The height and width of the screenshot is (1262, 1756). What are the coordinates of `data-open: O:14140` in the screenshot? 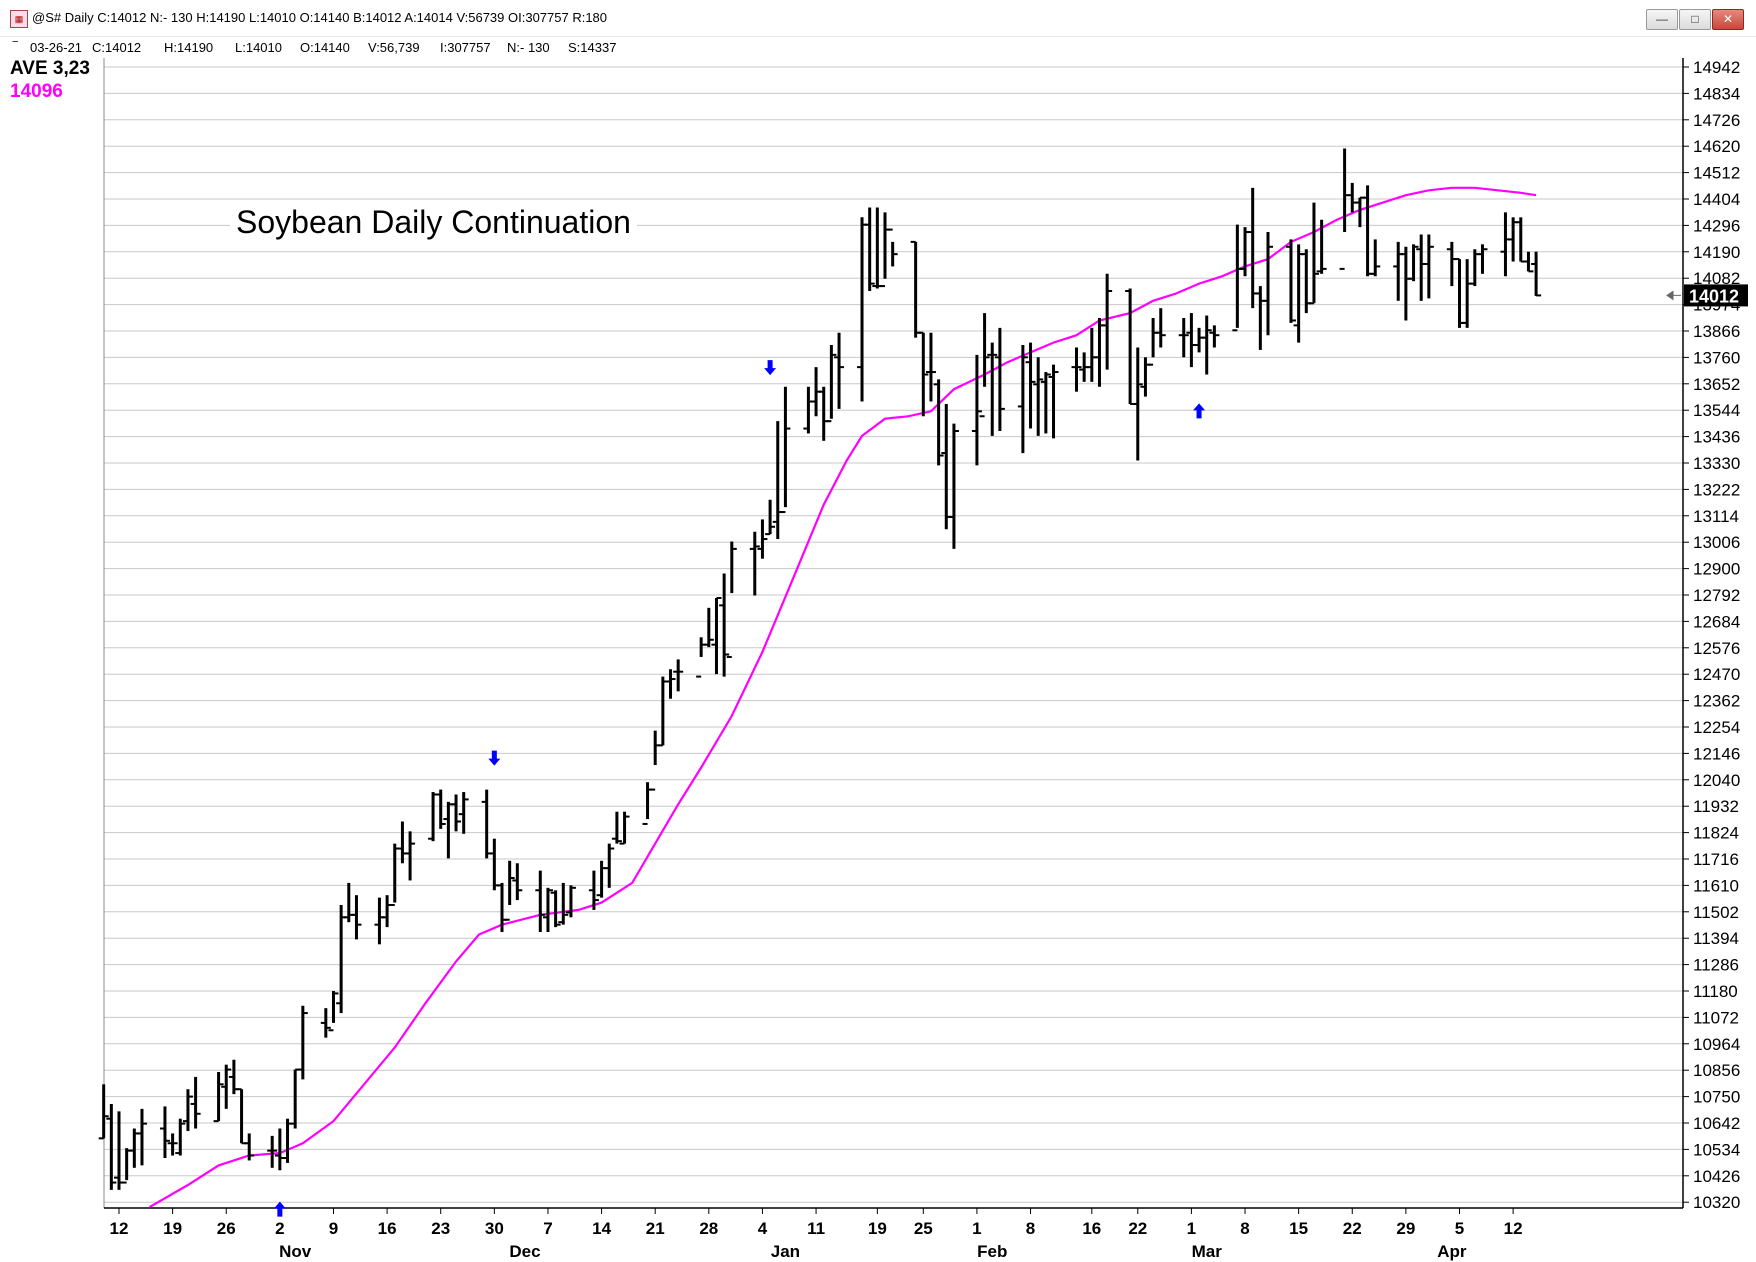 It's located at (325, 47).